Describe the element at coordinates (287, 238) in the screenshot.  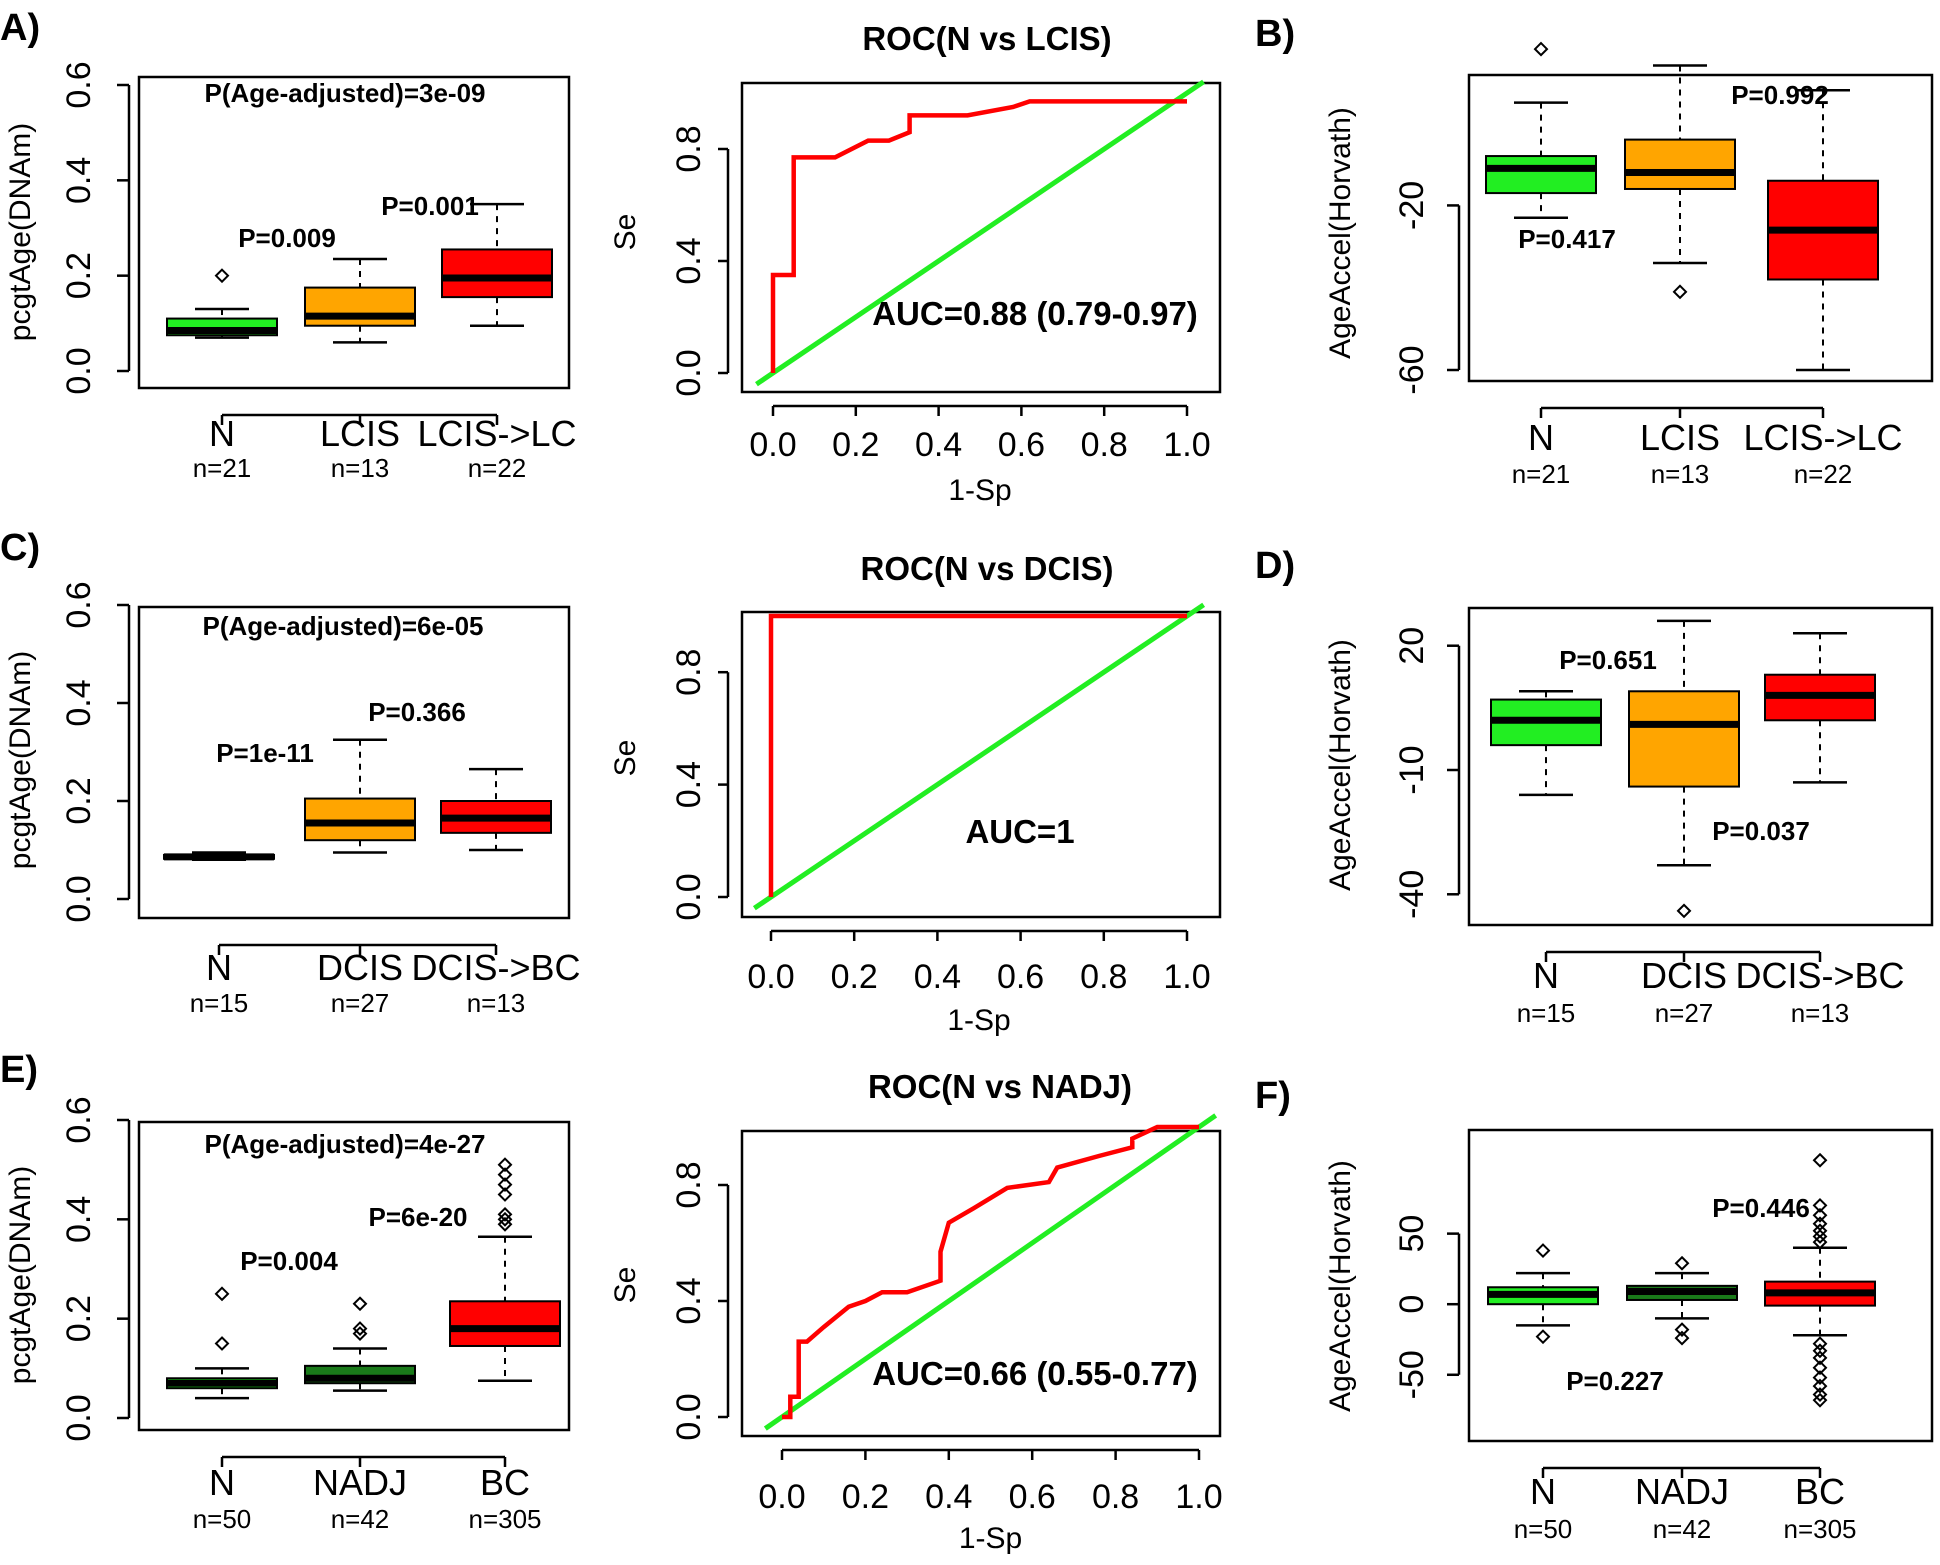
I see `p-value-annotation: P=0.009` at that location.